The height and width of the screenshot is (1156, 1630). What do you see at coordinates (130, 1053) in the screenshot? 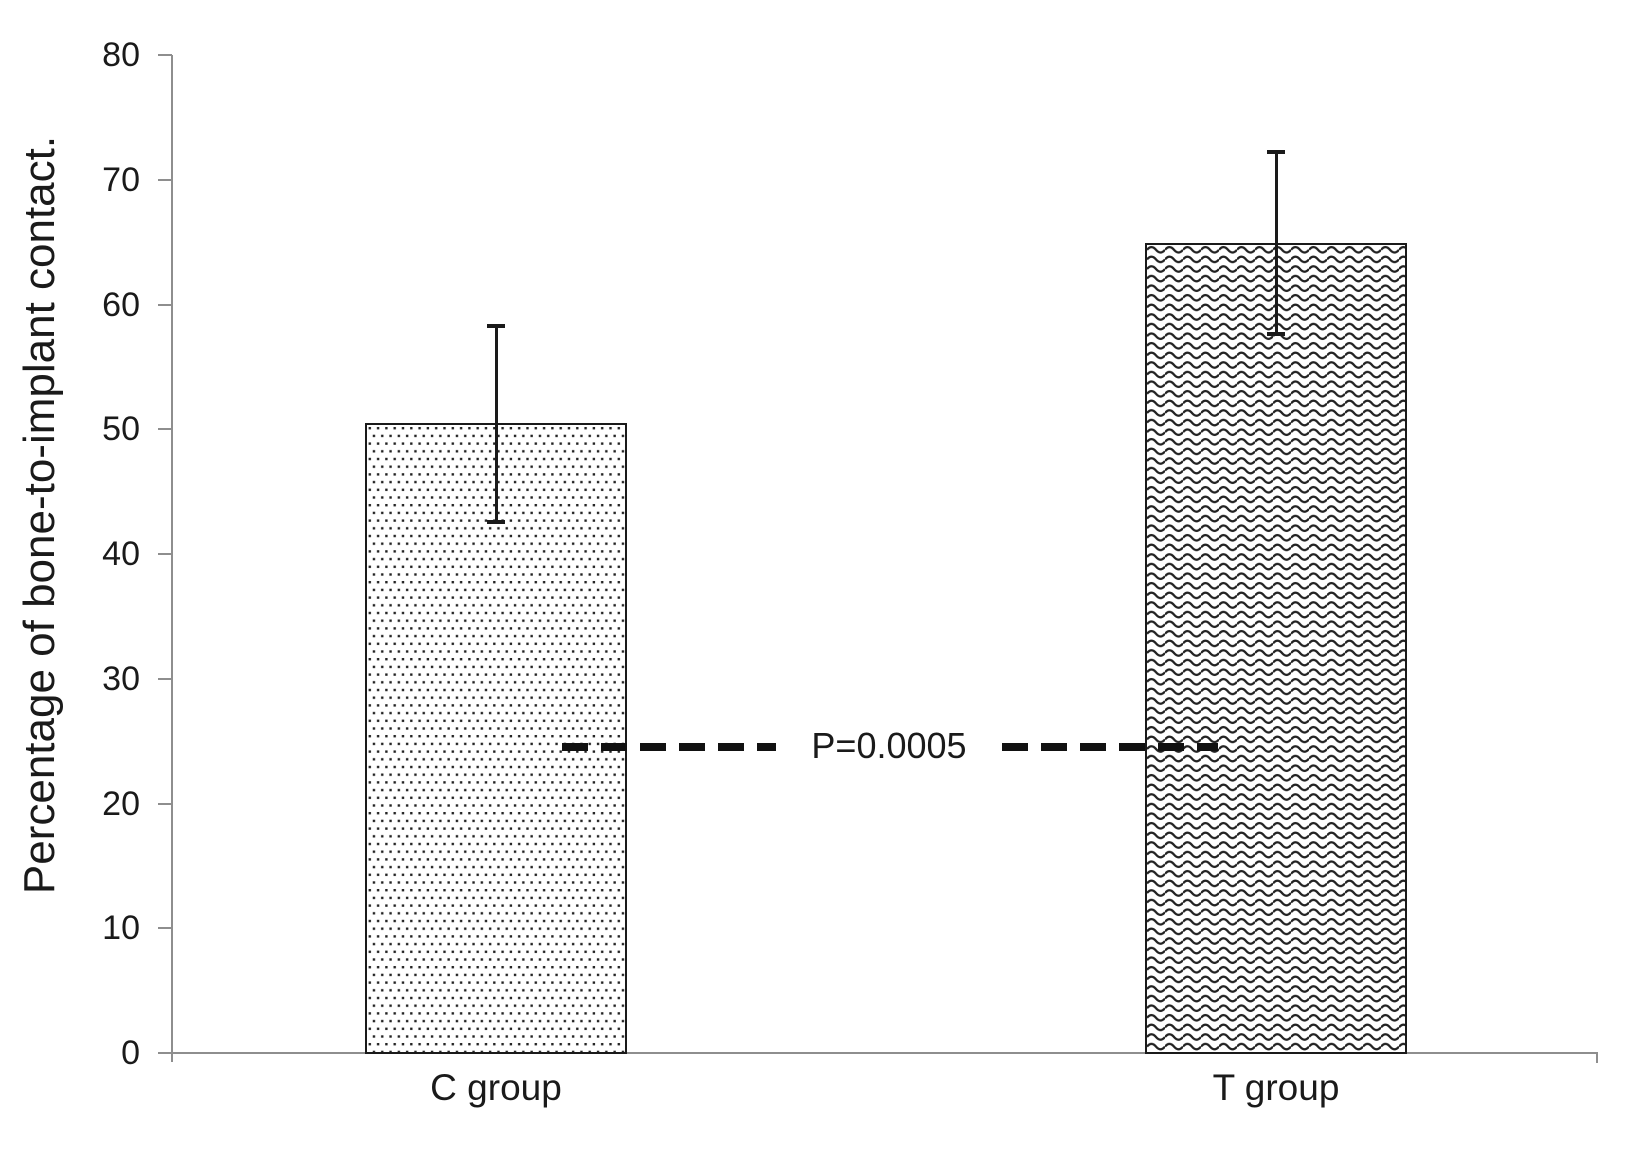
I see `y-tick-label: 0` at bounding box center [130, 1053].